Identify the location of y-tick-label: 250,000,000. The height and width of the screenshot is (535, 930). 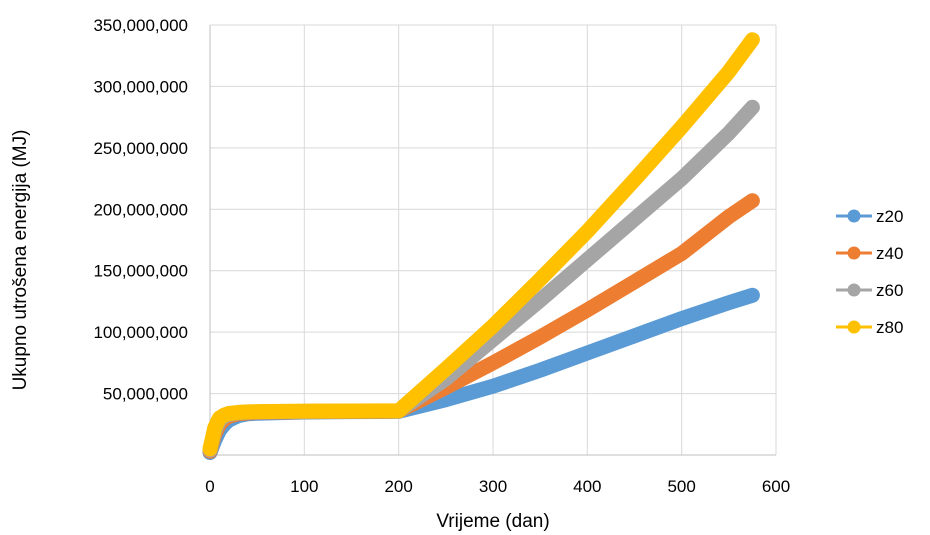
(140, 148).